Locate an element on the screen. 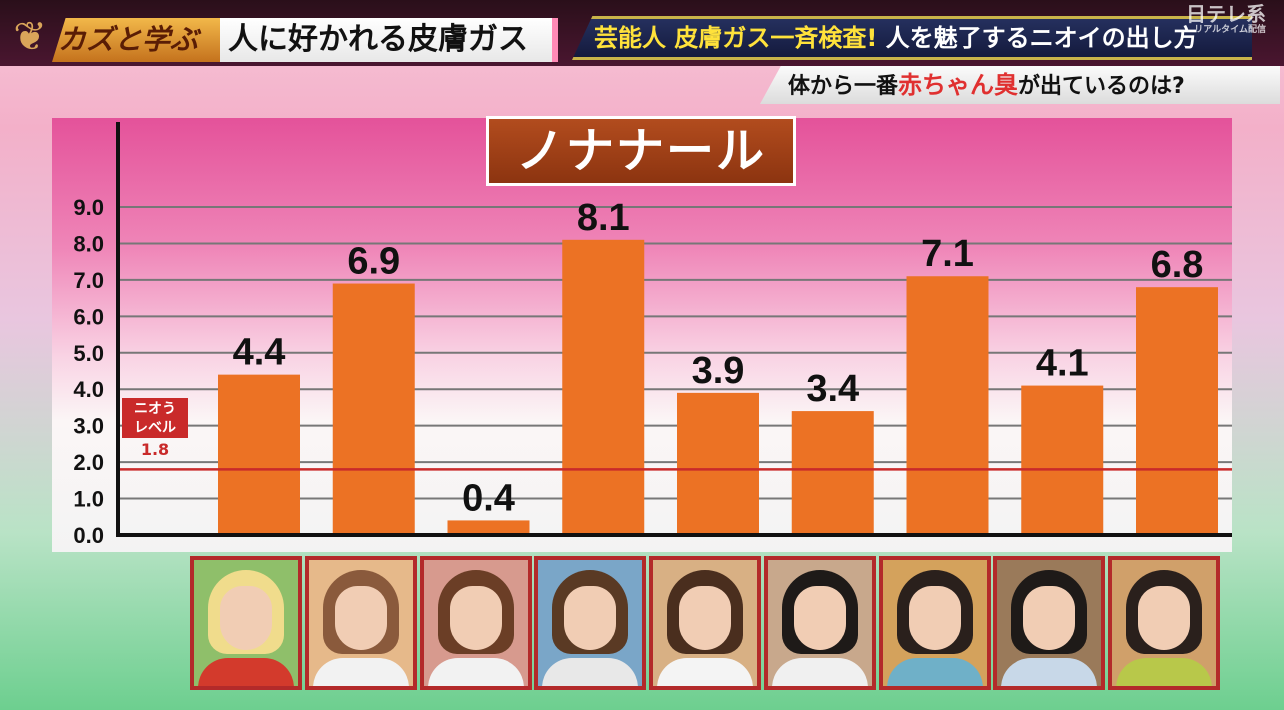 This screenshot has height=710, width=1284. question-banner: 体から一番赤ちゃん臭が出ているのは? is located at coordinates (1020, 85).